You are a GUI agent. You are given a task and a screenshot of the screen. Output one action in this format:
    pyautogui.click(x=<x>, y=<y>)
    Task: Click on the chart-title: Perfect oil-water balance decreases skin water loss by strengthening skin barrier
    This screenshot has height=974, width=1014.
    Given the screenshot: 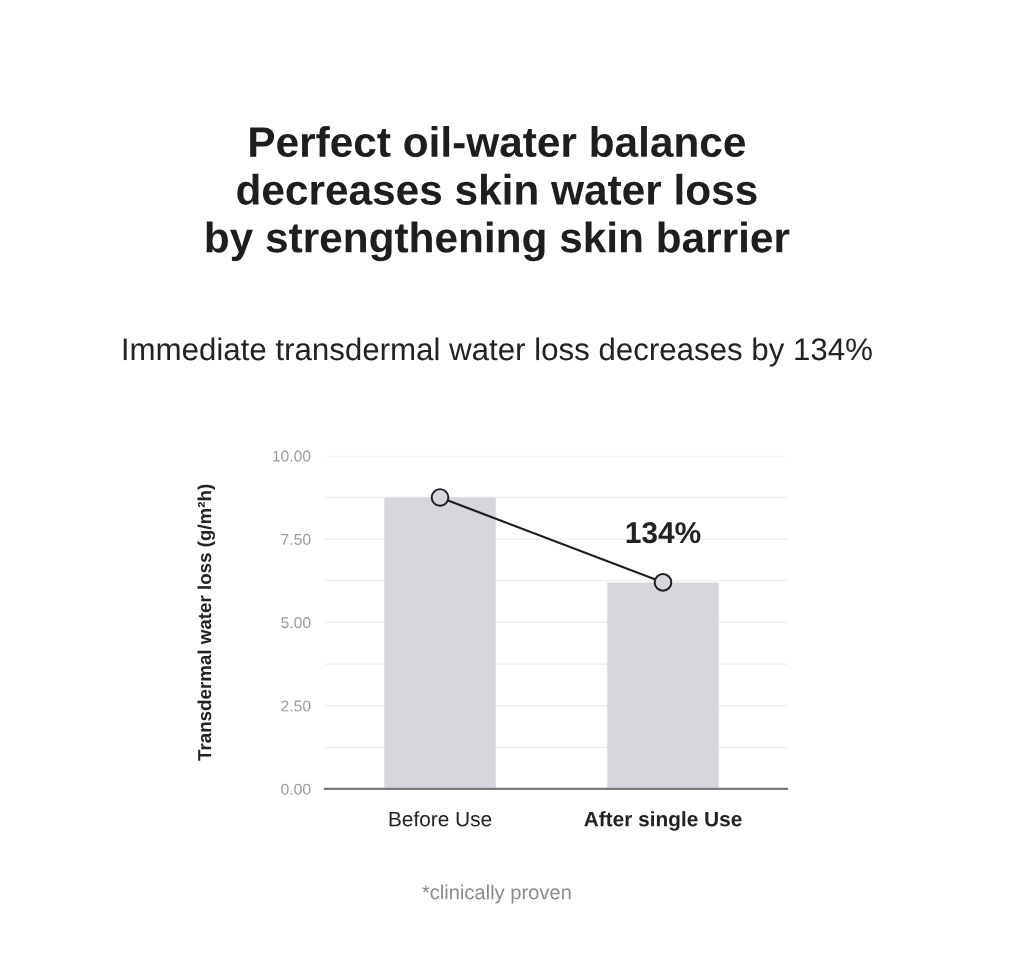 What is the action you would take?
    pyautogui.click(x=498, y=194)
    